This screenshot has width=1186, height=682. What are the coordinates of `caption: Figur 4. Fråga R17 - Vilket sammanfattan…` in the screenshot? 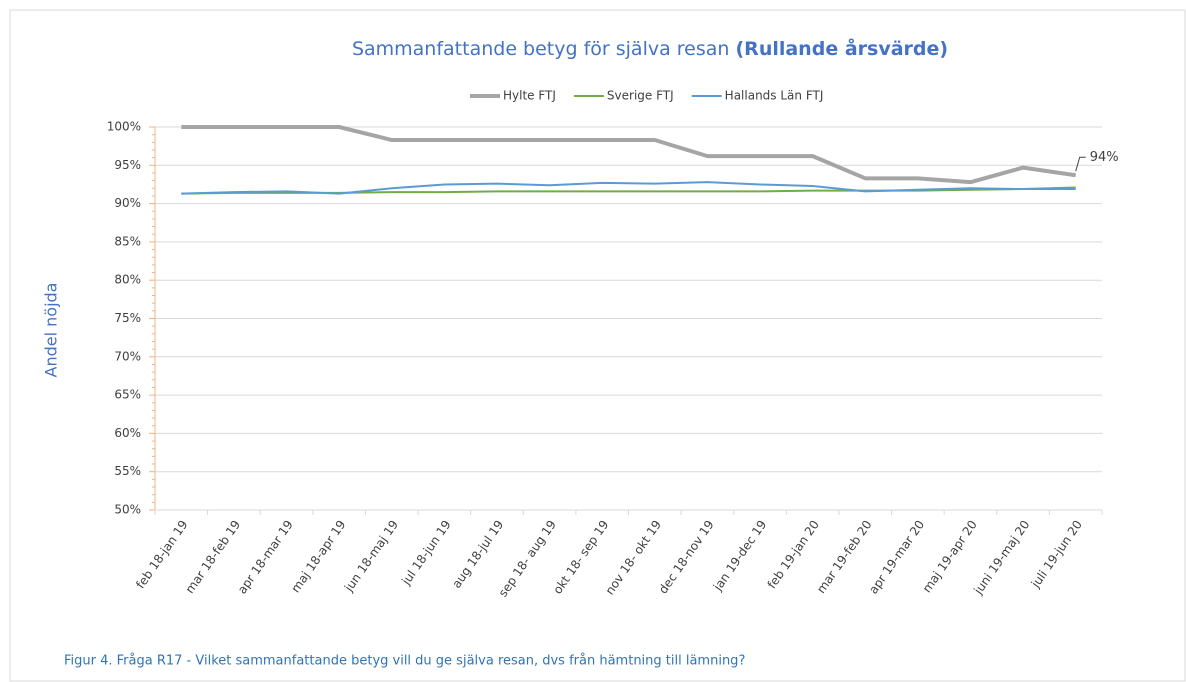 It's located at (404, 661).